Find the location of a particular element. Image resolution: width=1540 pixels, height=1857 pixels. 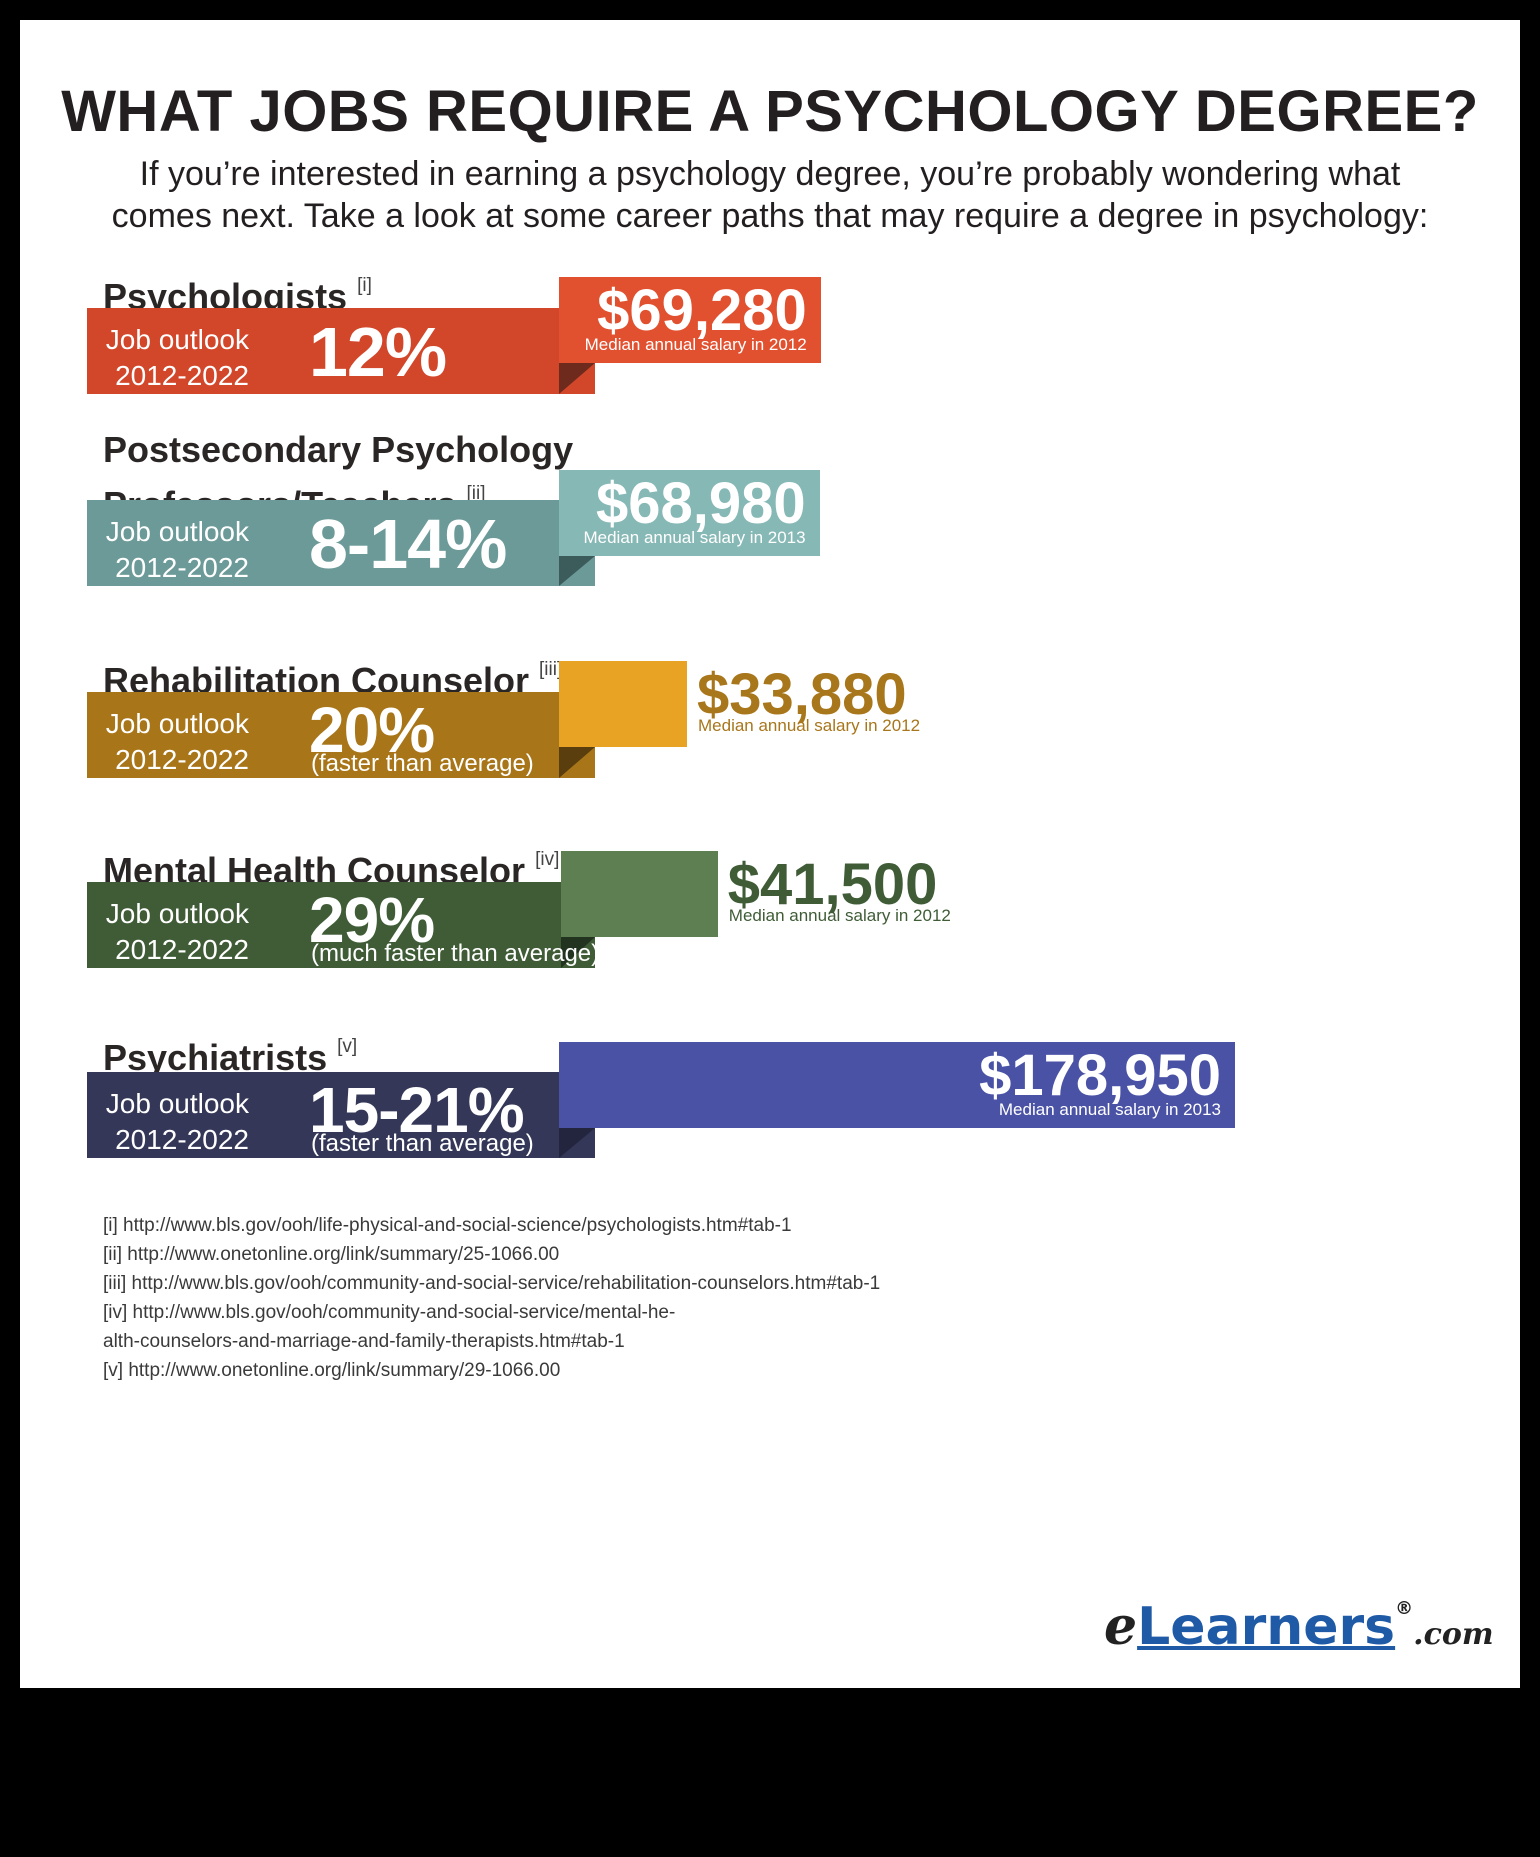

logo-prefix: e is located at coordinates (1121, 1626).